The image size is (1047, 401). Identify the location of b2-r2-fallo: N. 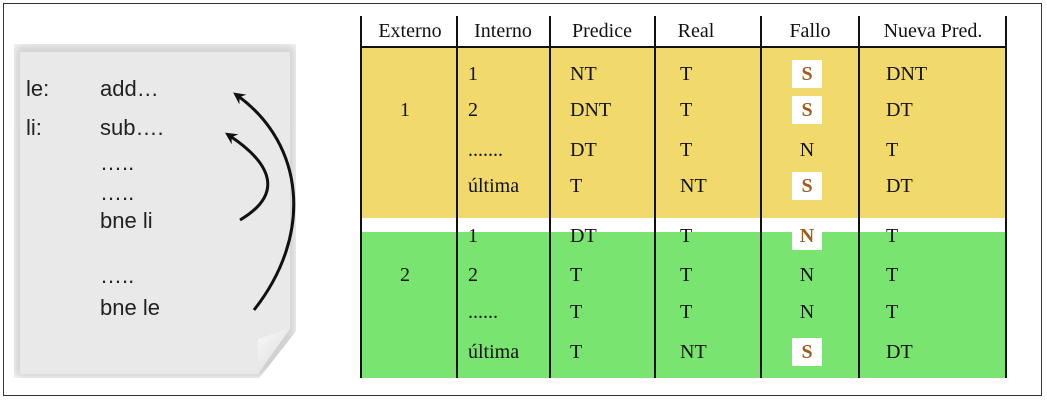
(807, 274).